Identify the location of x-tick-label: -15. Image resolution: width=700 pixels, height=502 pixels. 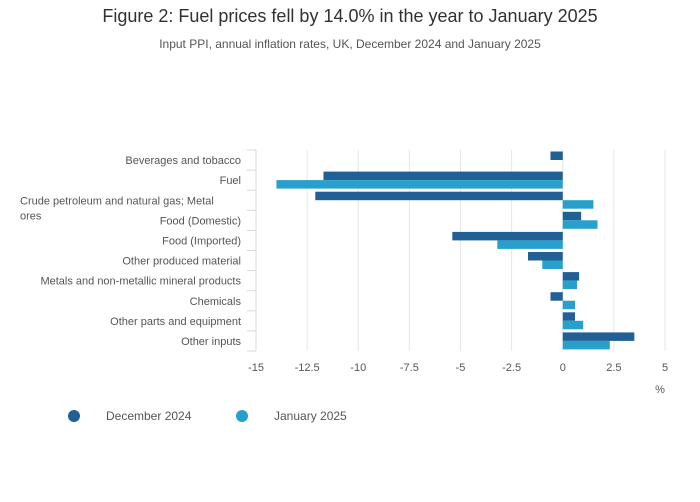
(256, 368).